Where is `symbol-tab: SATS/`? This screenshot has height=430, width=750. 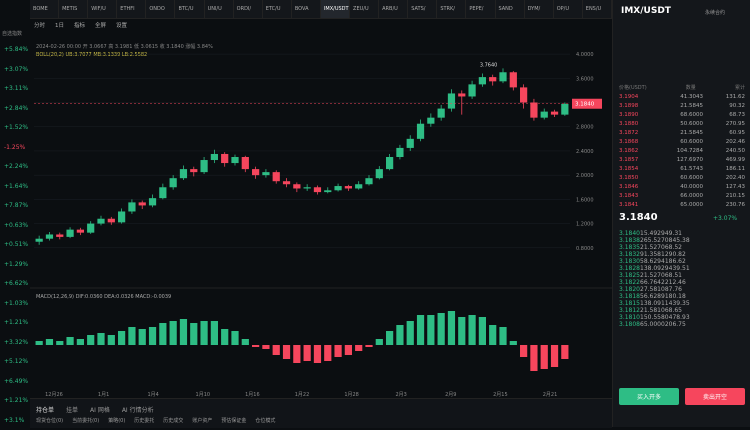
symbol-tab: SATS/ is located at coordinates (422, 9).